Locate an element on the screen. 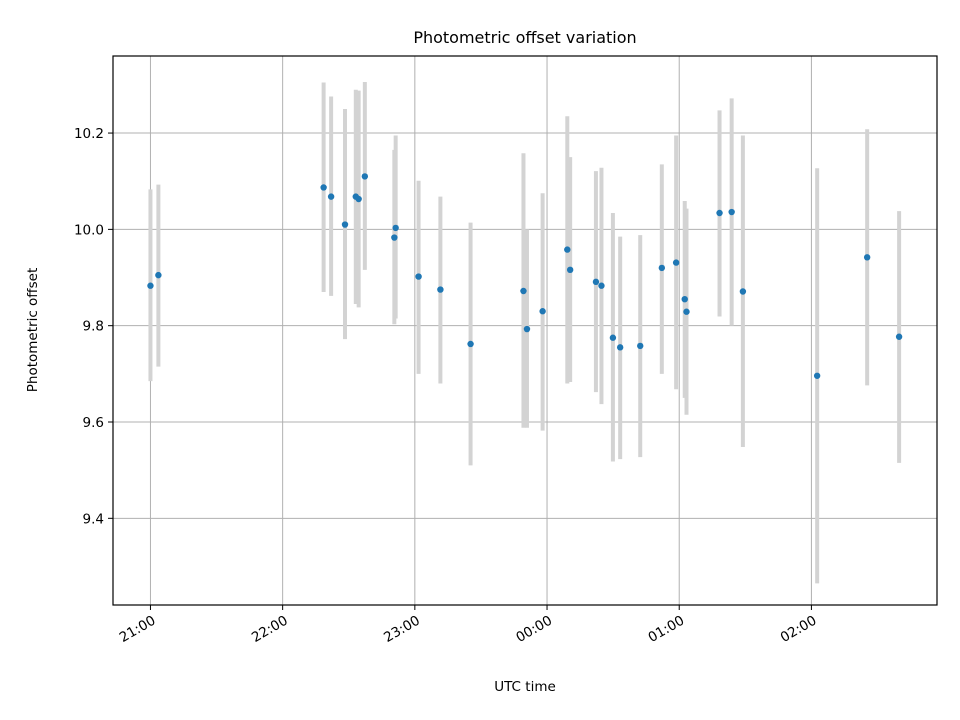 The image size is (960, 720). y-axis-ticks: 9.4 9.6 9.8 10.0 10.2 is located at coordinates (93, 326).